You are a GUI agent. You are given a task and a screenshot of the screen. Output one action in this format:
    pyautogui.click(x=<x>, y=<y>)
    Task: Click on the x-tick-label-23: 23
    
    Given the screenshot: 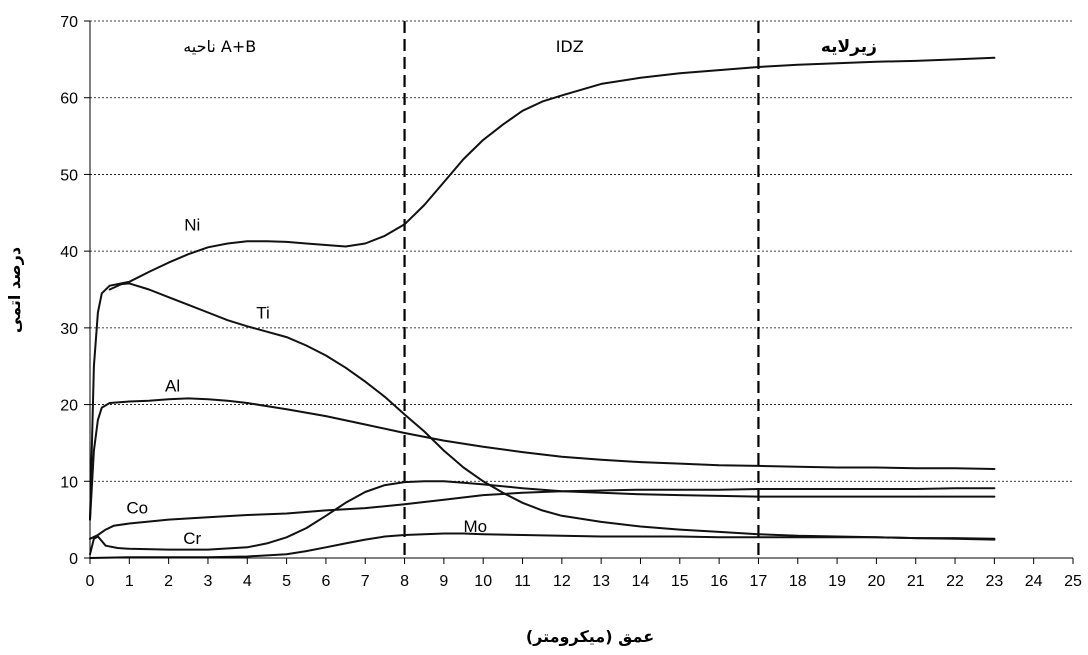 What is the action you would take?
    pyautogui.click(x=994, y=581)
    